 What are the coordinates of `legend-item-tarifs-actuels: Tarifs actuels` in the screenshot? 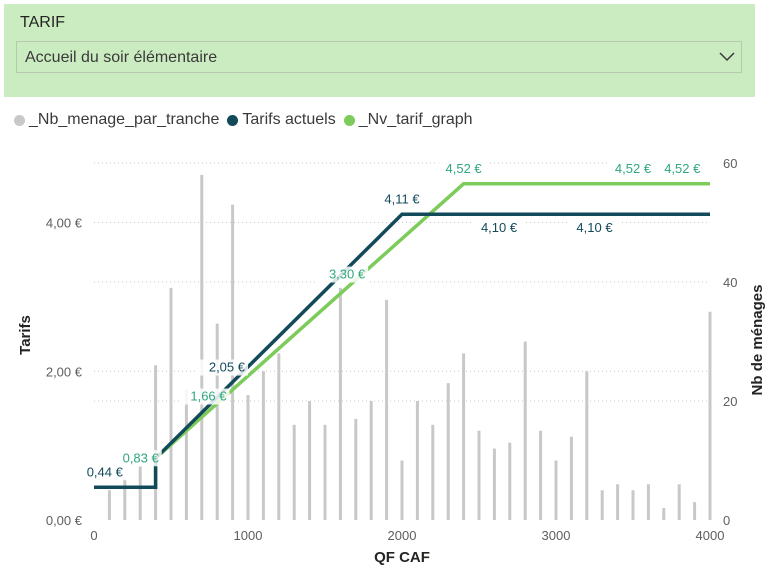 It's located at (281, 120).